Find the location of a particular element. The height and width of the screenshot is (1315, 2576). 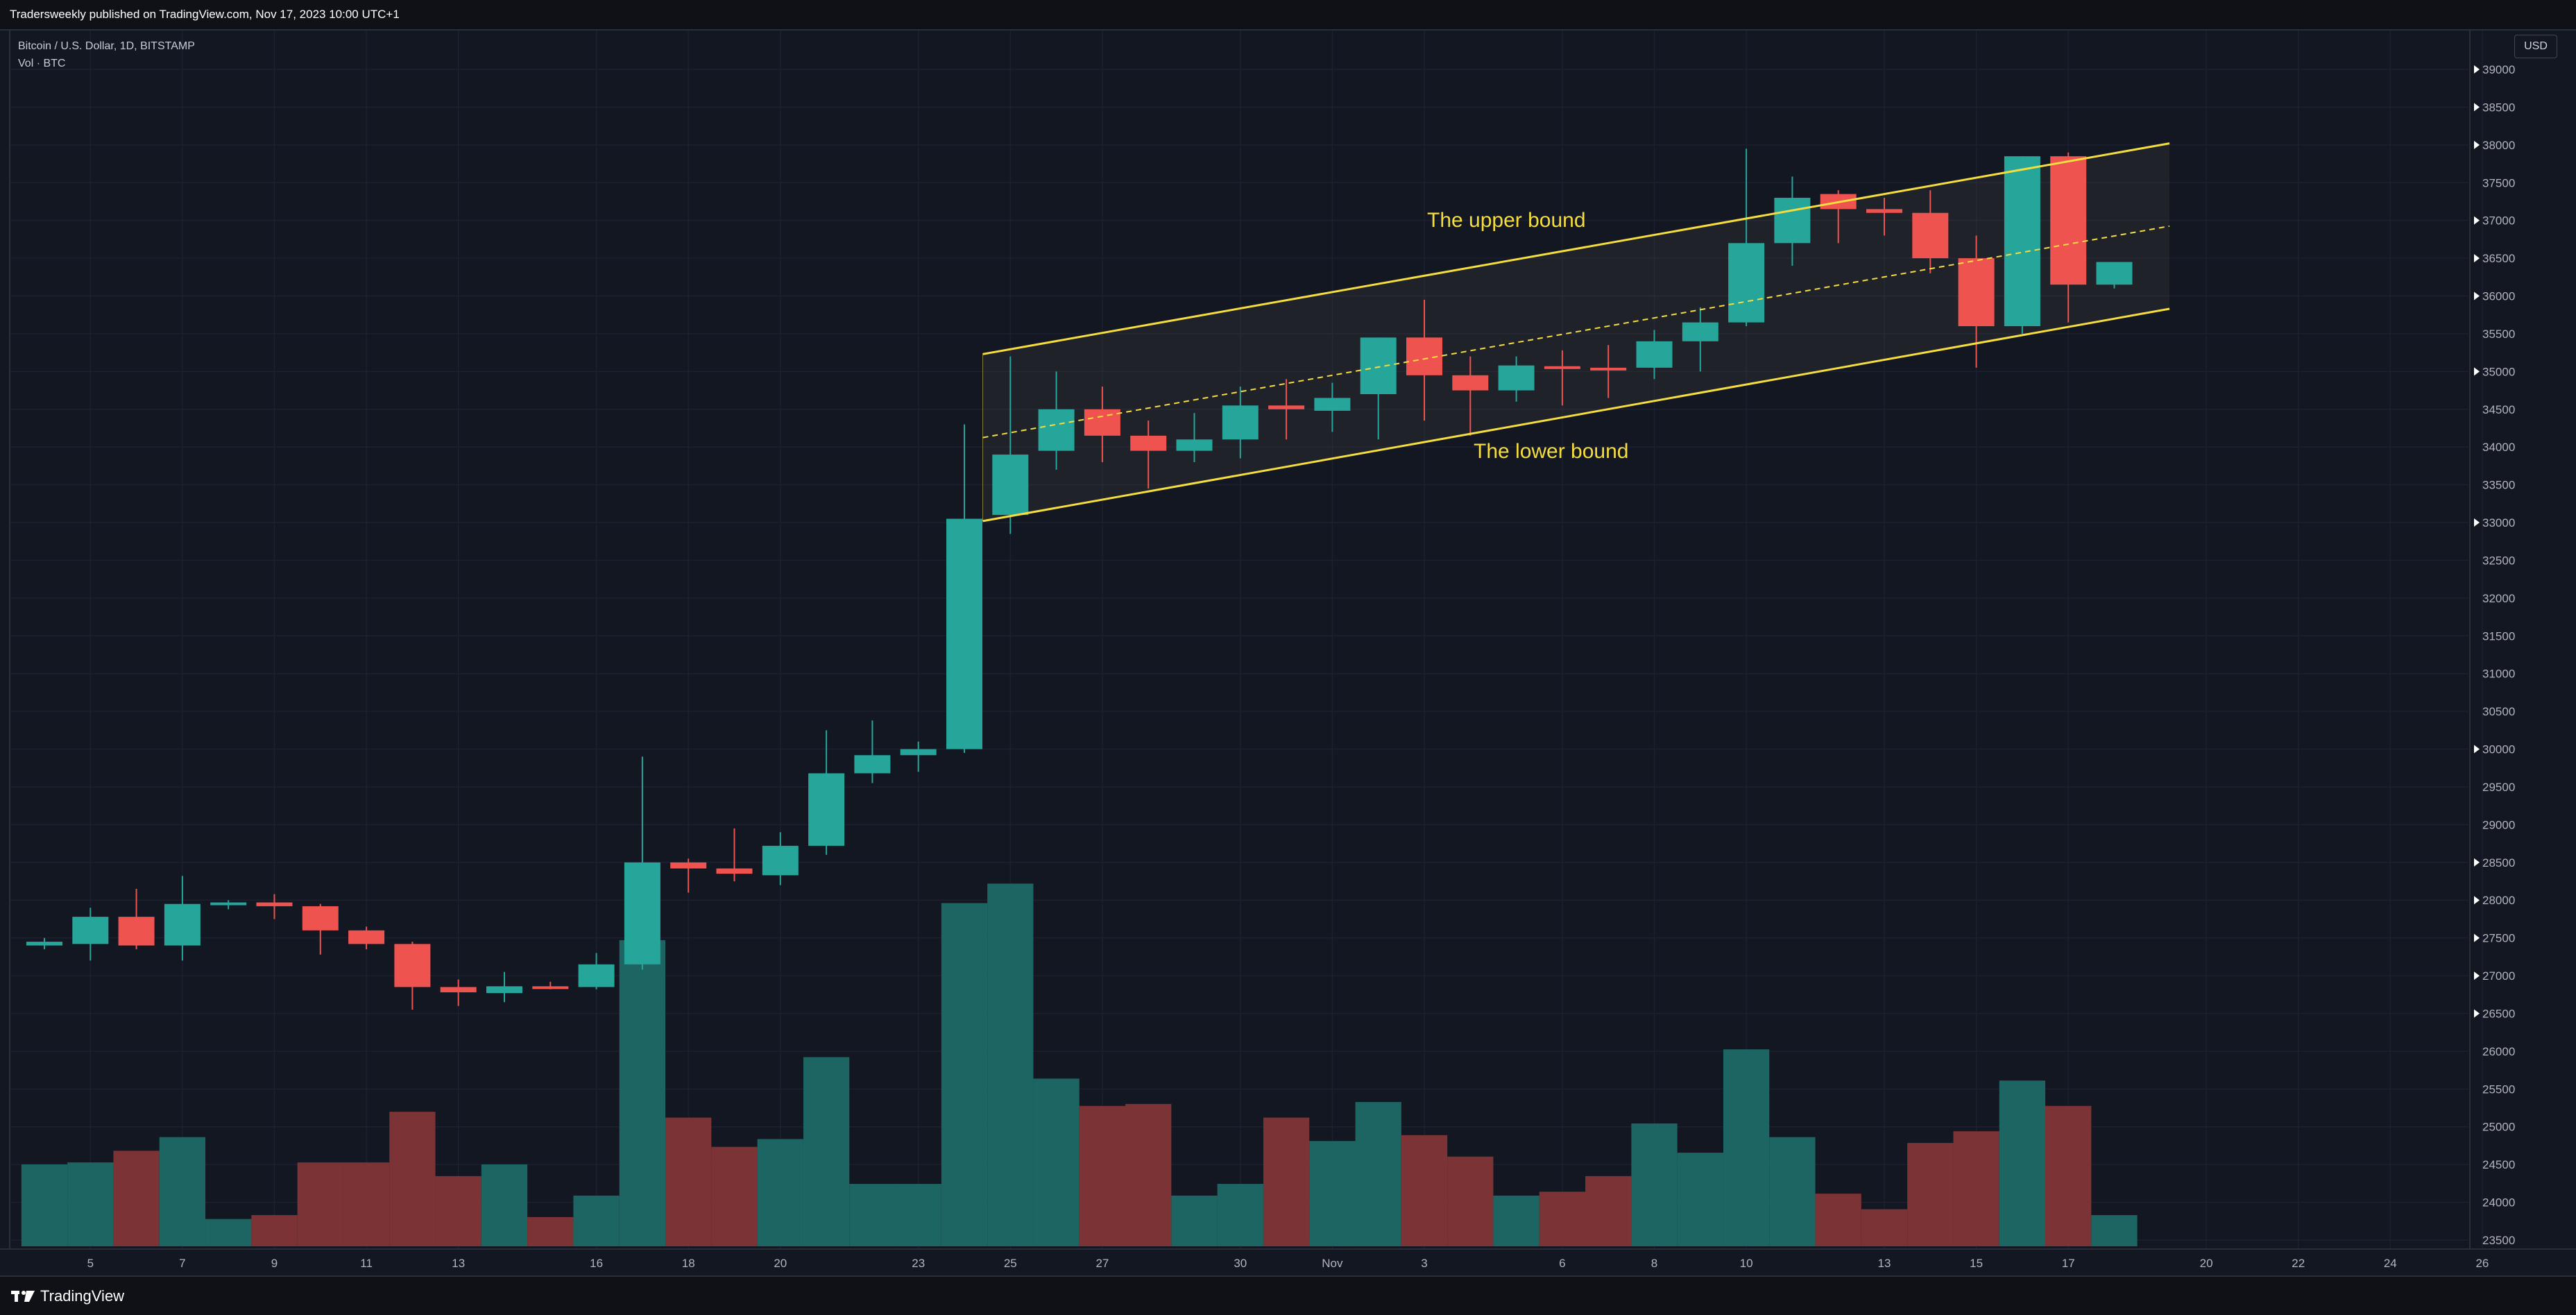

y-tick-label: 29000 is located at coordinates (2498, 824).